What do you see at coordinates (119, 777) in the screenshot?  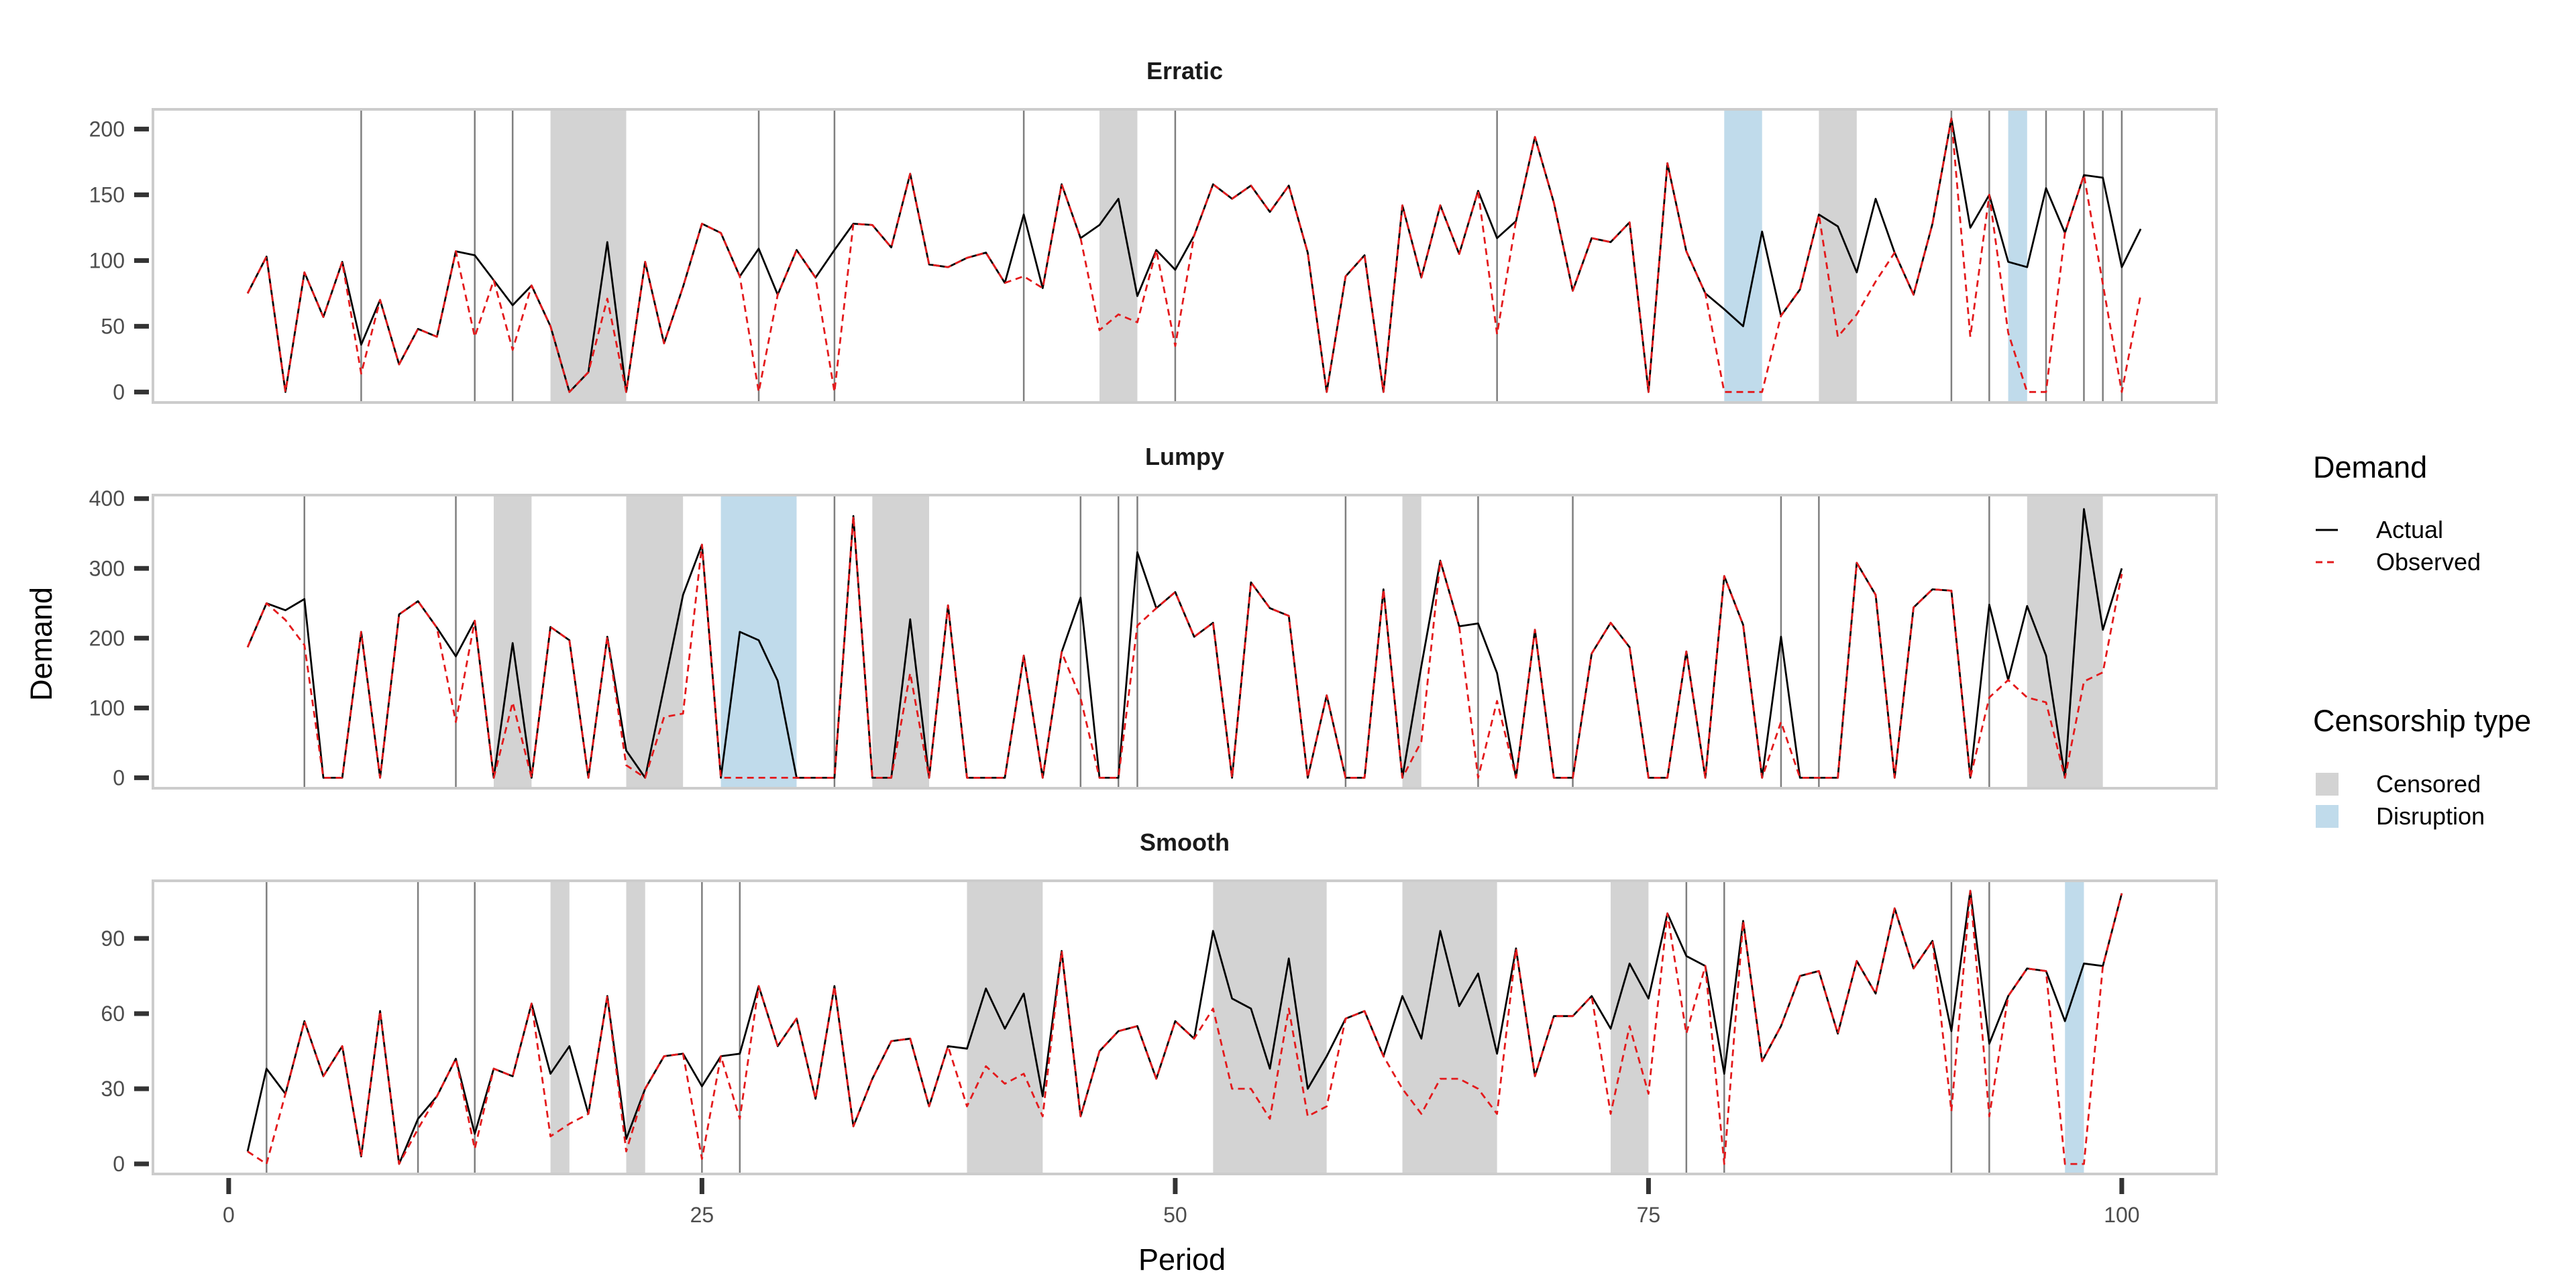 I see `y-tick-label-lumpy-0: 0` at bounding box center [119, 777].